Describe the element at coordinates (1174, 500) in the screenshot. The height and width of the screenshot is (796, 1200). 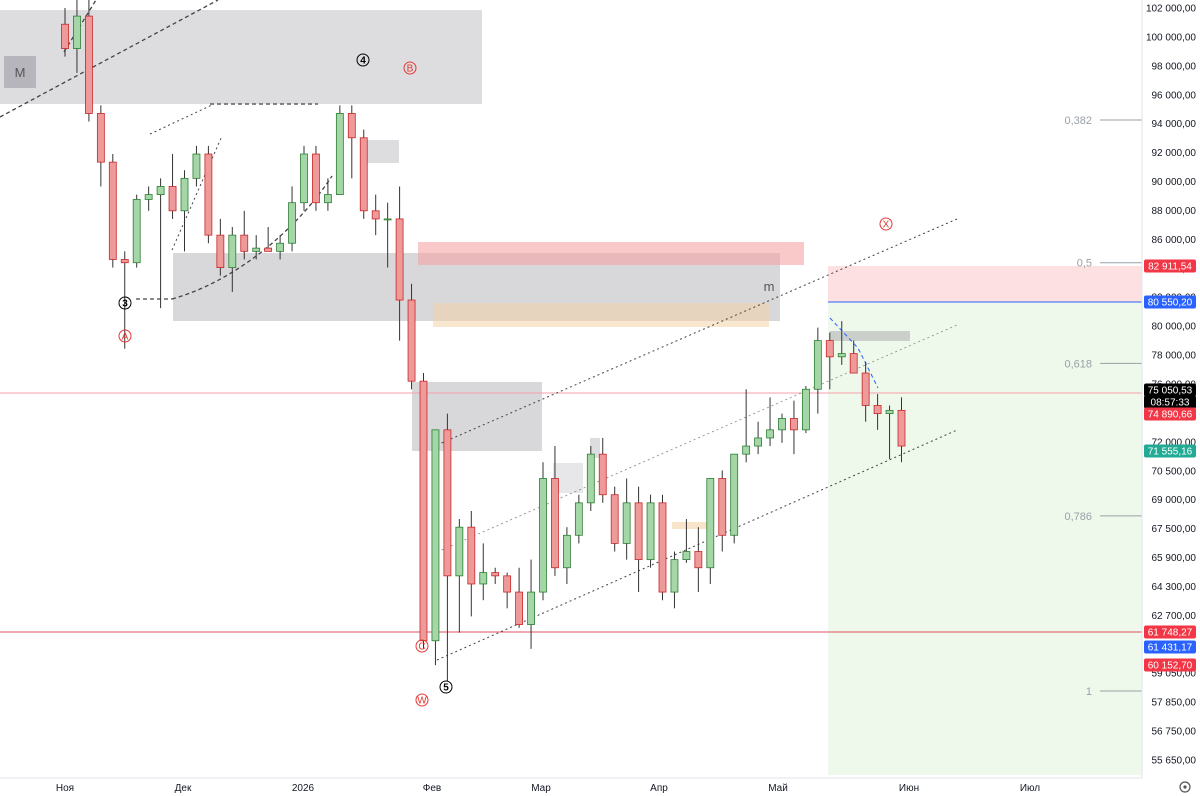
I see `y-tick-label: 69 000,00` at that location.